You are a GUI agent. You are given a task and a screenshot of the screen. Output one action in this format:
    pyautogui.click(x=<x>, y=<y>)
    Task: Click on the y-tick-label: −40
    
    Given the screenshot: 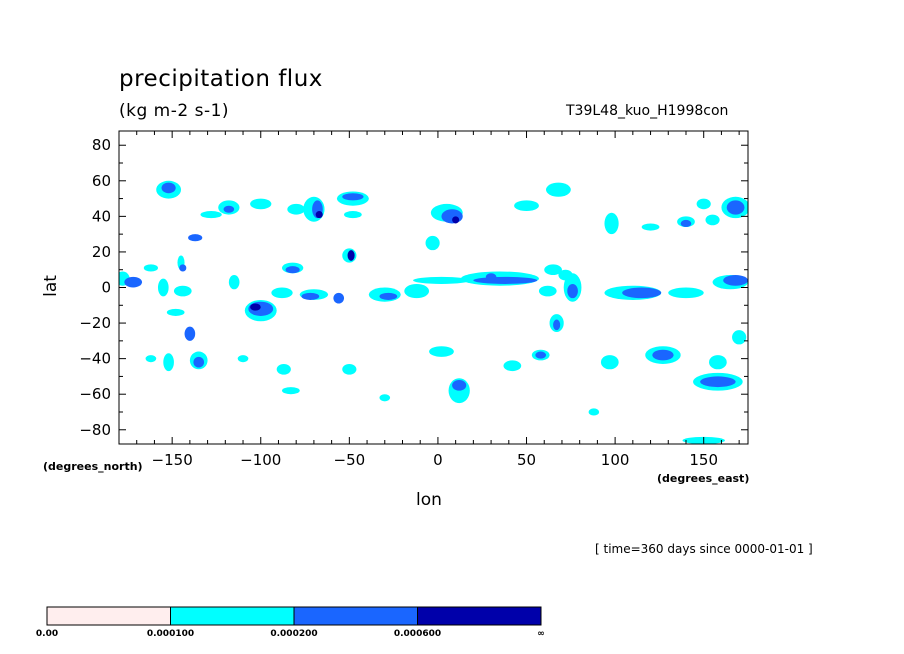 What is the action you would take?
    pyautogui.click(x=95, y=359)
    